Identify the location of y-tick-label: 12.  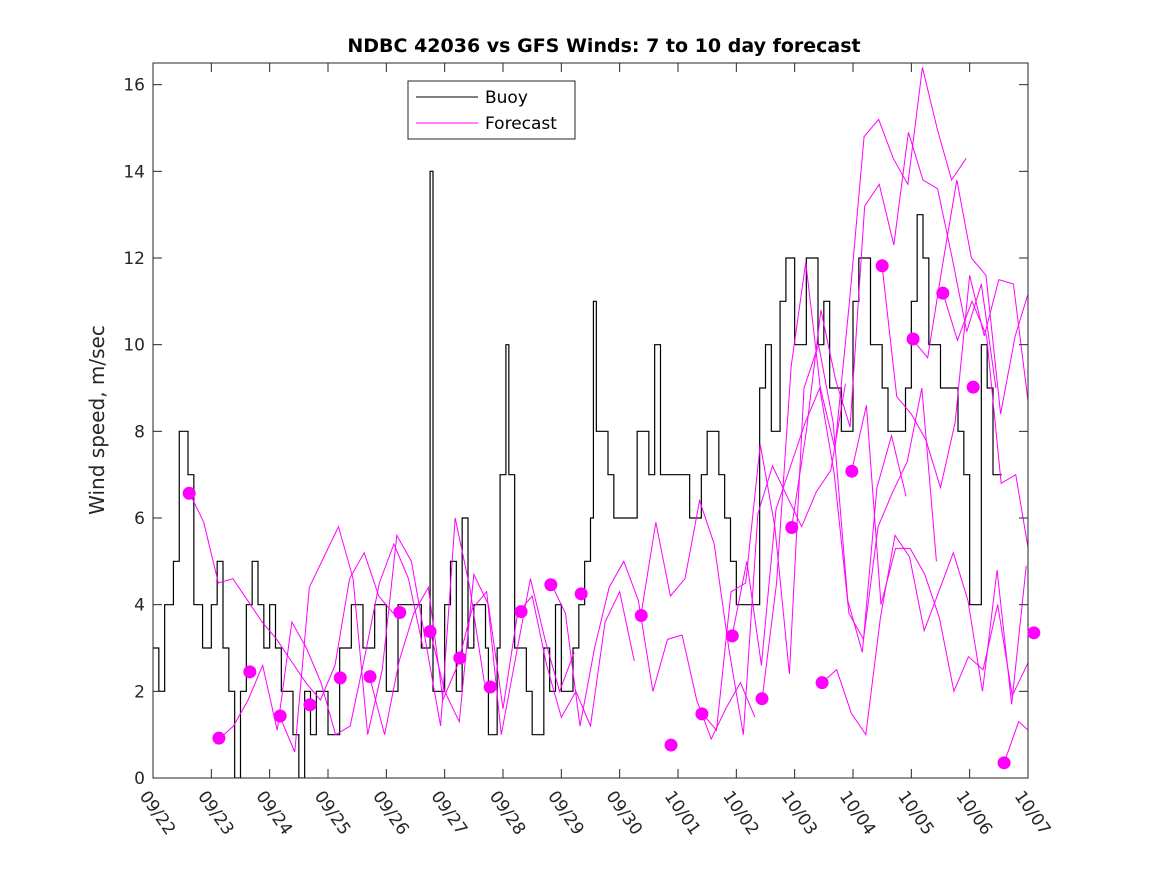
(134, 259).